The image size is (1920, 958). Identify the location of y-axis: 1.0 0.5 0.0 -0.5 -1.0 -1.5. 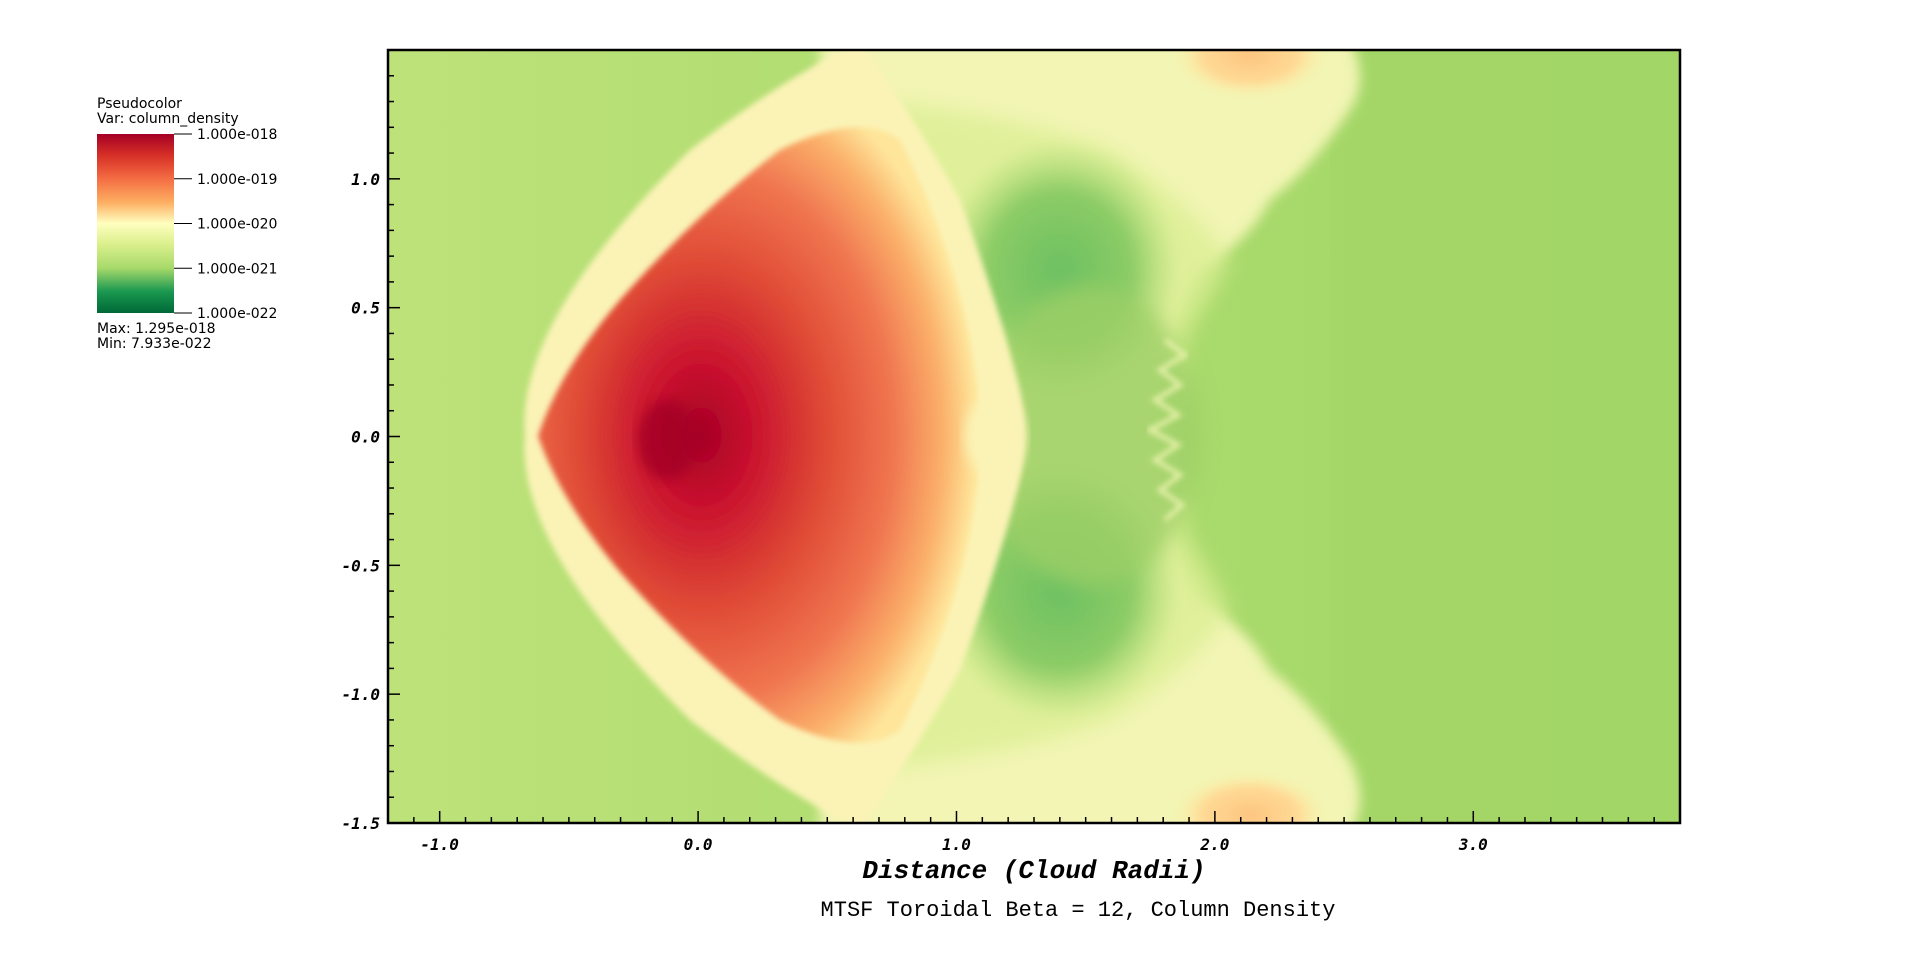
(370, 441).